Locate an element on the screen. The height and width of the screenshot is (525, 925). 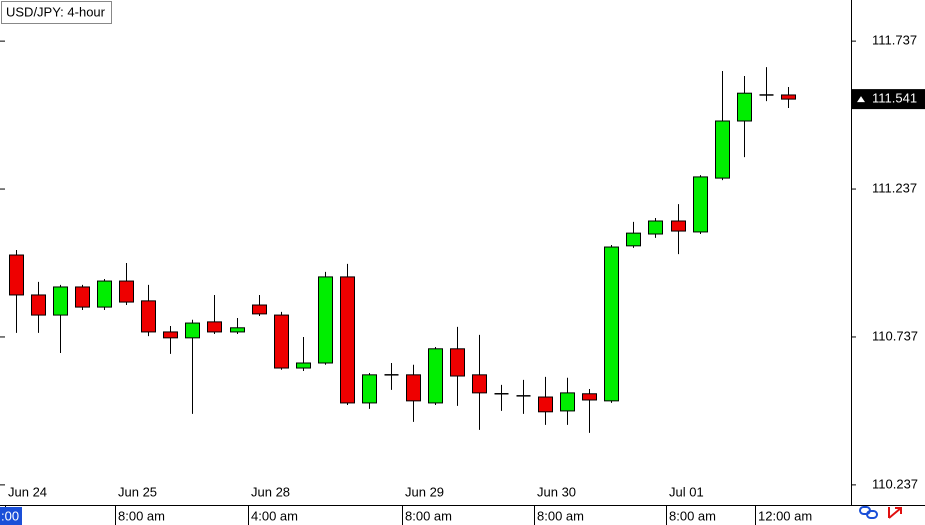
price-marker-box is located at coordinates (888, 99).